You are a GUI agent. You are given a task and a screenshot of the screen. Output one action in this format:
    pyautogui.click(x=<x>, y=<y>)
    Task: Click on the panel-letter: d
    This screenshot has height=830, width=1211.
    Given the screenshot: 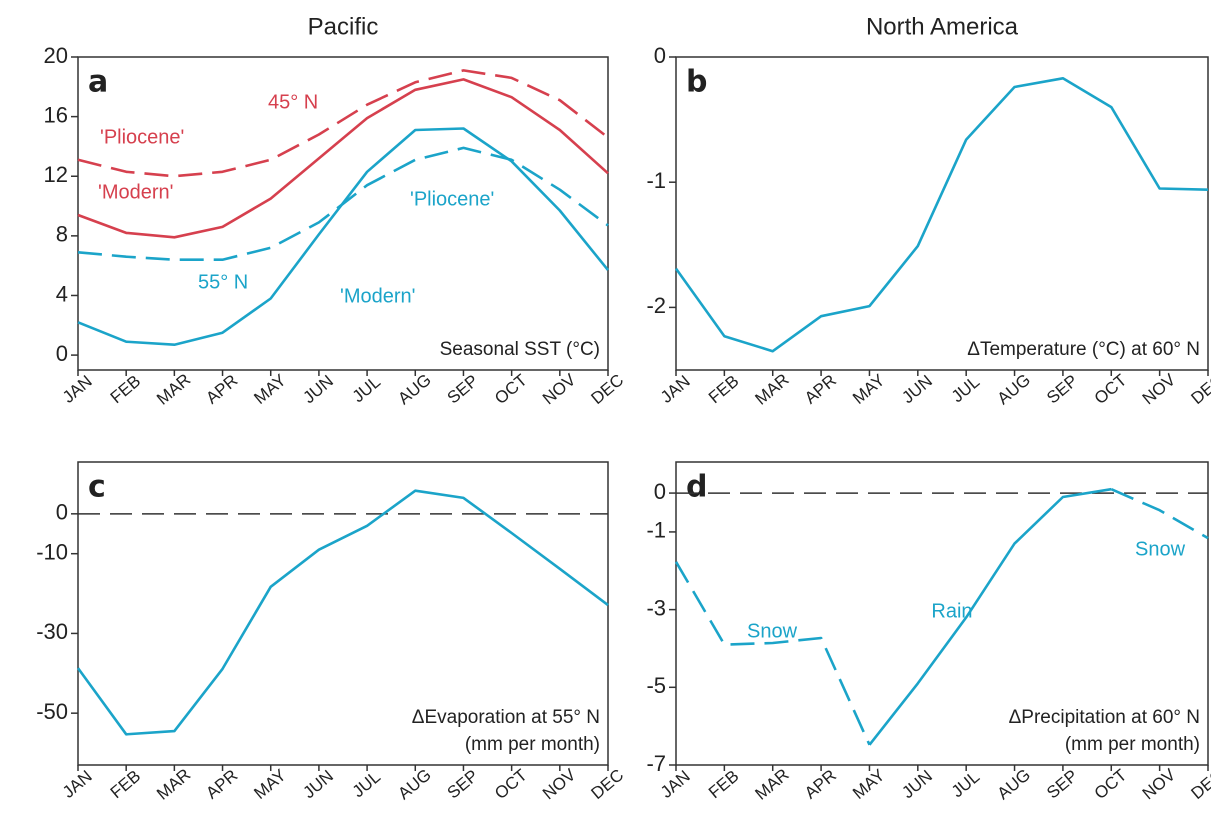 What is the action you would take?
    pyautogui.click(x=696, y=487)
    